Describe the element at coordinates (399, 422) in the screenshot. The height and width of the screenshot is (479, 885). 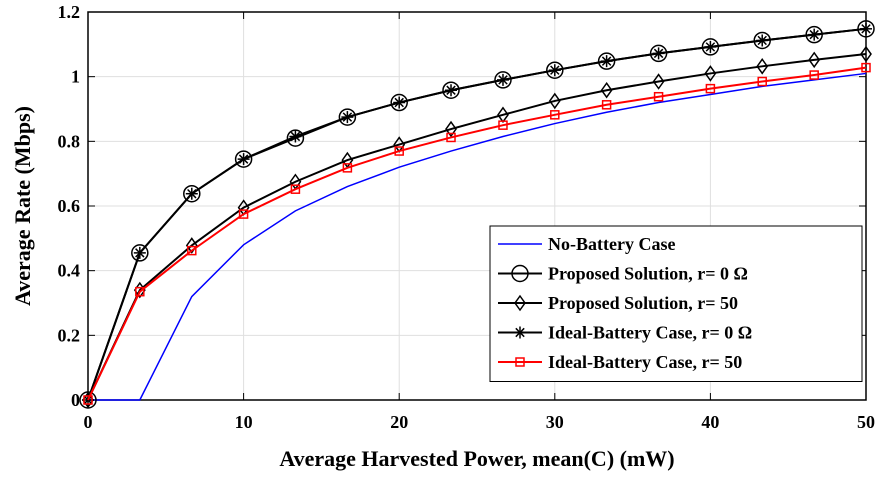
I see `x-tick-label: 20` at that location.